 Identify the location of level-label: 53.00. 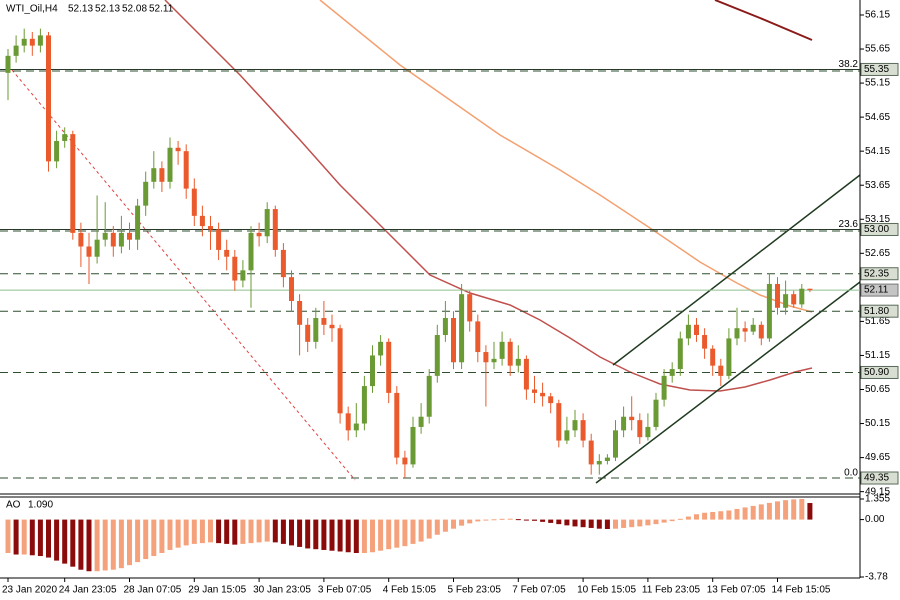
(876, 229).